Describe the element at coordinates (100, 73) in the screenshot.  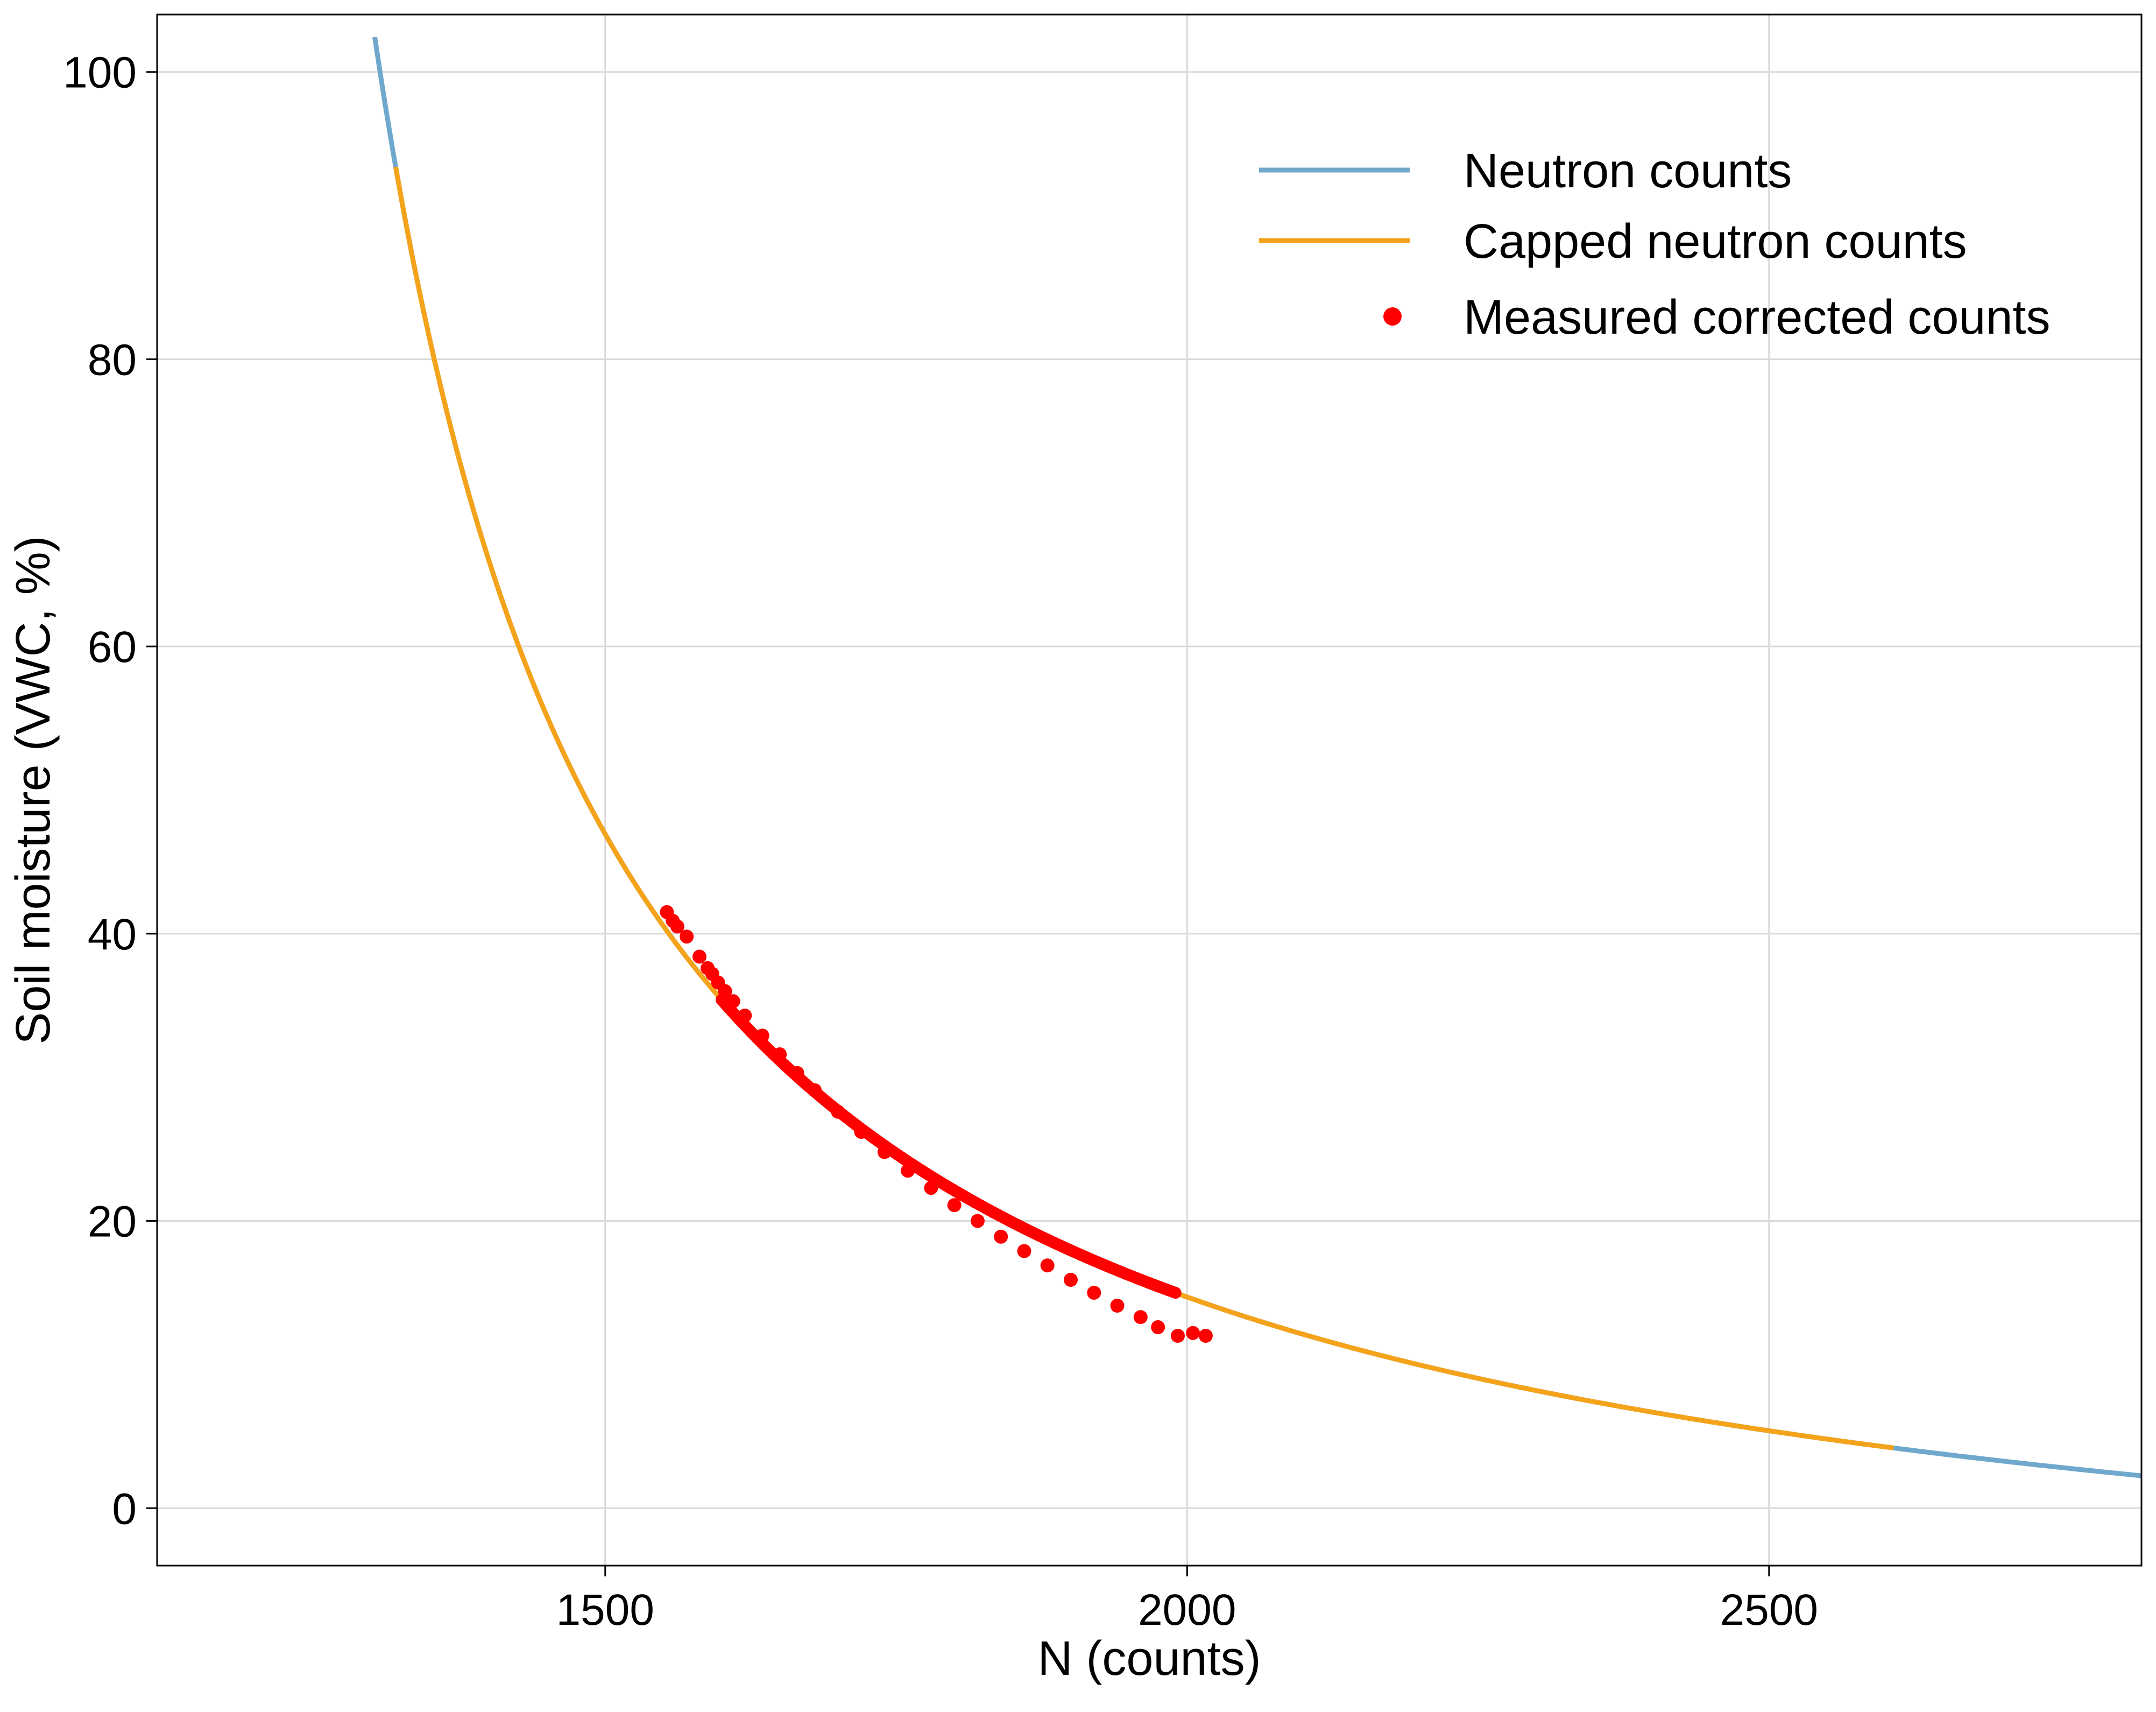
I see `y-tick-label-100: 100` at that location.